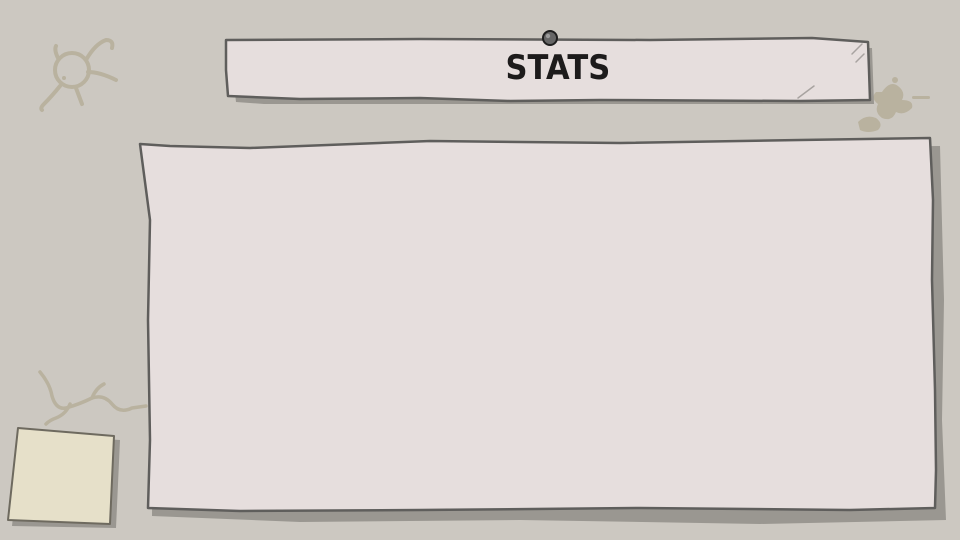 This screenshot has height=540, width=960. What do you see at coordinates (894, 104) in the screenshot?
I see `splat-doodle-icon` at bounding box center [894, 104].